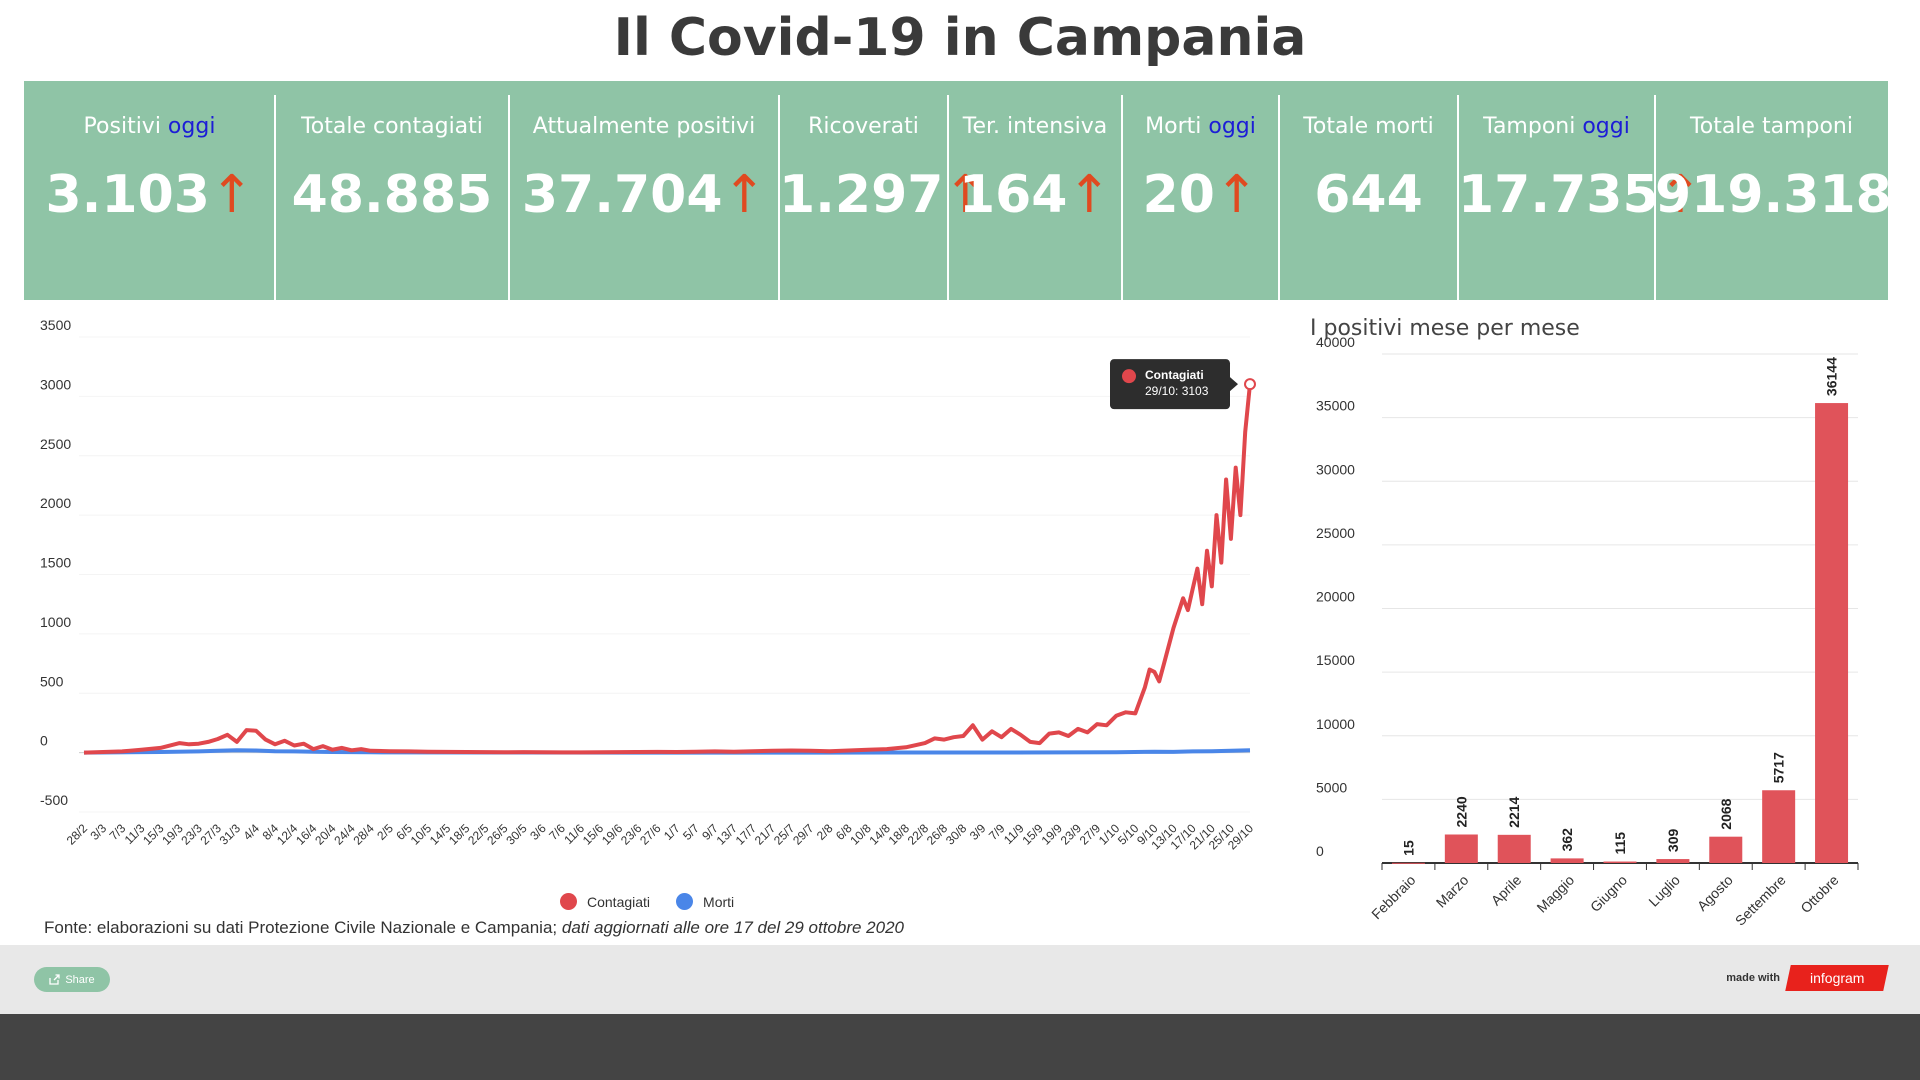 The image size is (1920, 1080). What do you see at coordinates (883, 195) in the screenshot?
I see `stat-value: 1.297↑` at bounding box center [883, 195].